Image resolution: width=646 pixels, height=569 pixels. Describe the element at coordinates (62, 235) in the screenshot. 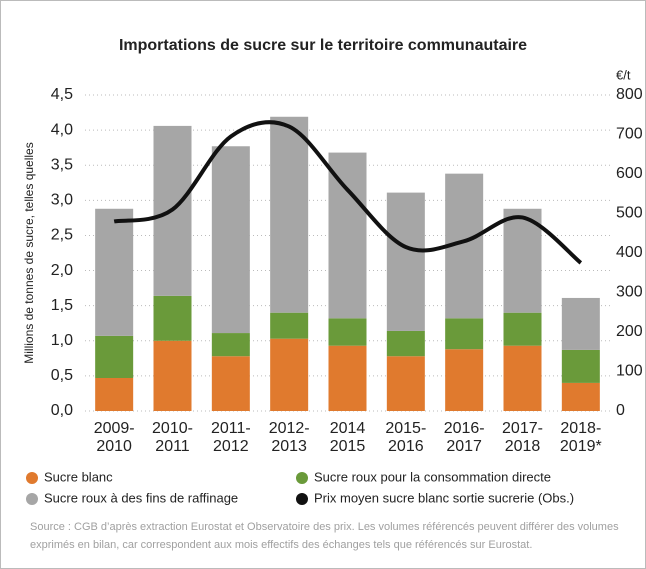

I see `y-tick-label: 2,5` at that location.